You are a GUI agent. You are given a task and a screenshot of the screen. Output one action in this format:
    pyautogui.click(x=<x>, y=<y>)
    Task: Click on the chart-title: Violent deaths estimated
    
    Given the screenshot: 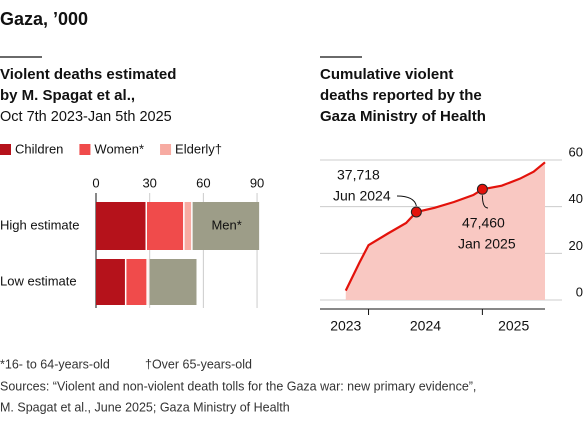 What is the action you would take?
    pyautogui.click(x=88, y=74)
    